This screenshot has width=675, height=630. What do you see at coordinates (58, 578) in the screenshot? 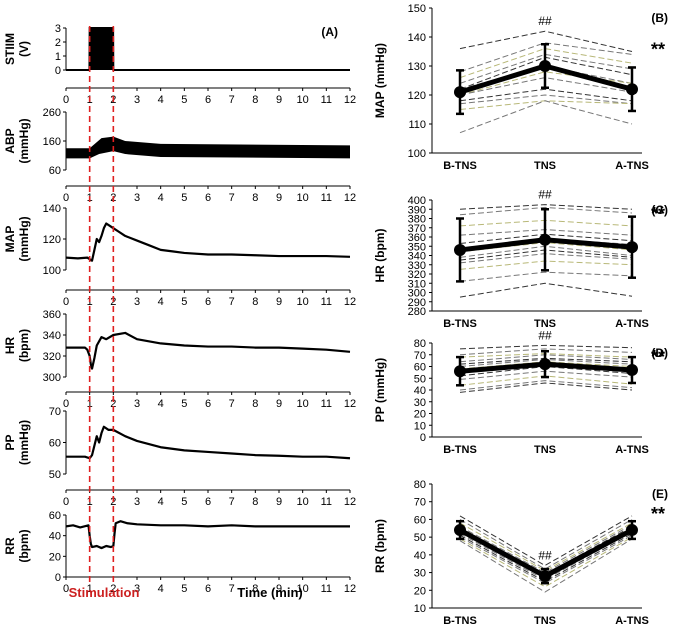
I see `y-tick-label: 0` at bounding box center [58, 578].